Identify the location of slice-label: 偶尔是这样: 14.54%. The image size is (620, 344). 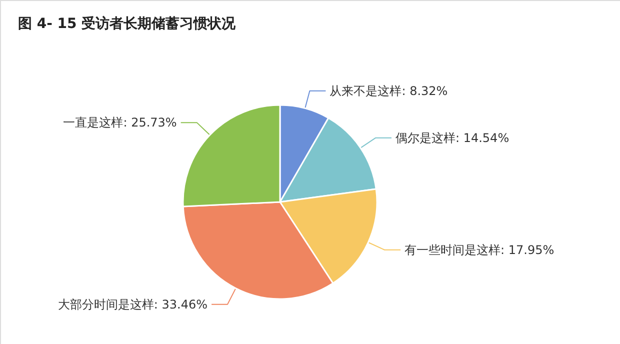
(452, 137).